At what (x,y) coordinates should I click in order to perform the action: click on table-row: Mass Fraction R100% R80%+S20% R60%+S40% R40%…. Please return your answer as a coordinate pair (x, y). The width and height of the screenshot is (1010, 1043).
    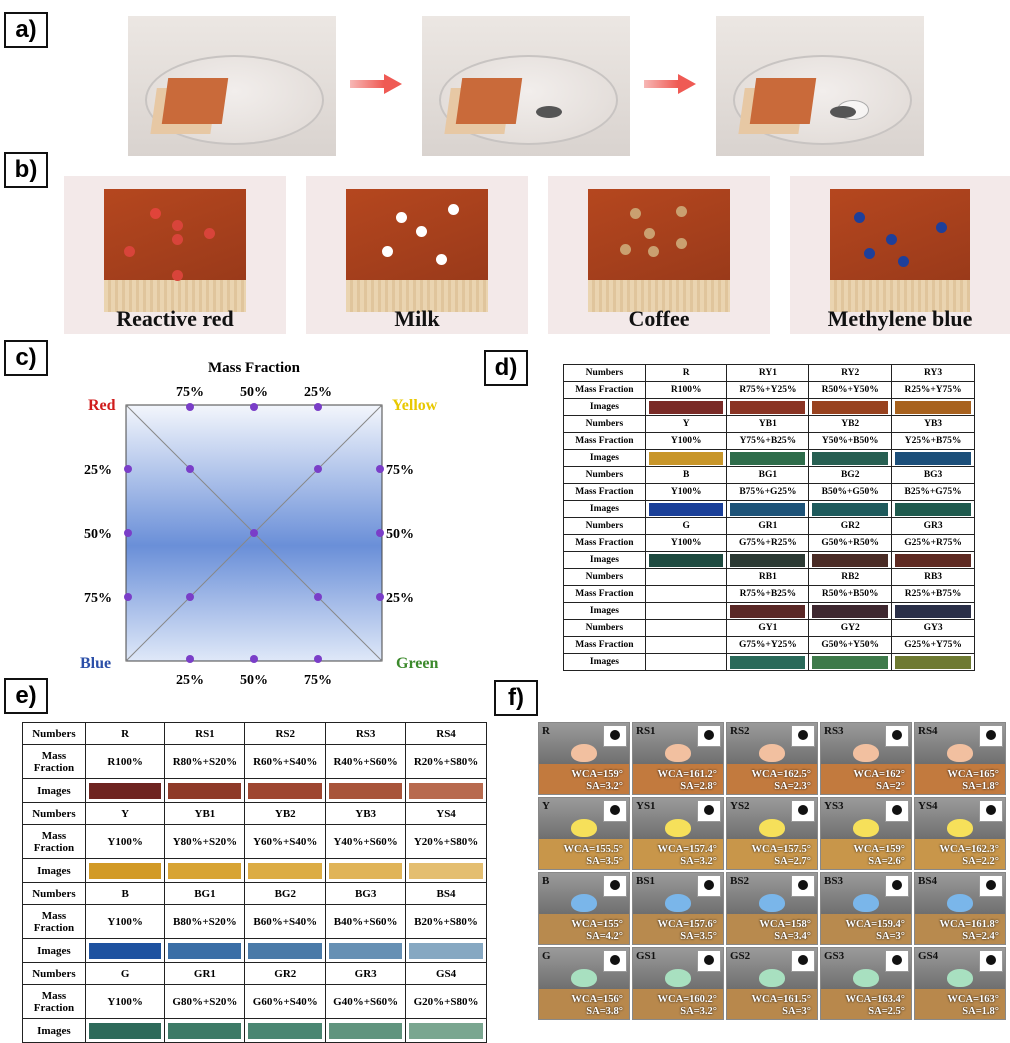
    Looking at the image, I should click on (254, 761).